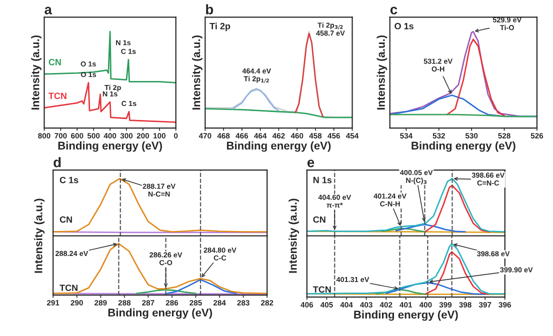 This screenshot has height=336, width=553. I want to click on chart-title: a, so click(48, 10).